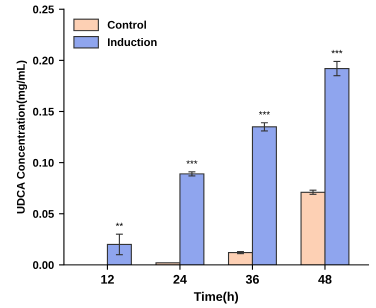 Image resolution: width=376 pixels, height=308 pixels. Describe the element at coordinates (43, 10) in the screenshot. I see `y-tick-label: 0.25` at that location.